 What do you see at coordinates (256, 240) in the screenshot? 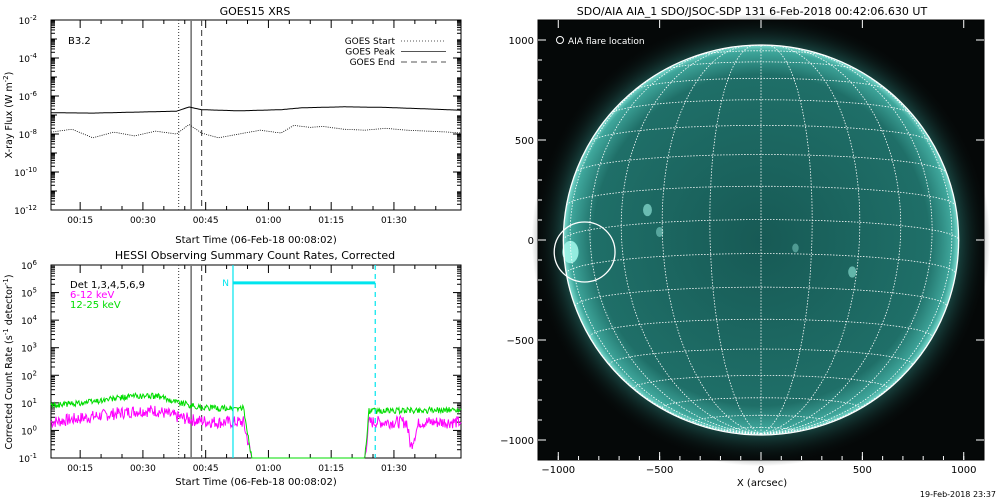
I see `goes-xlabel: Start Time (06-Feb-18 00:08:02)` at bounding box center [256, 240].